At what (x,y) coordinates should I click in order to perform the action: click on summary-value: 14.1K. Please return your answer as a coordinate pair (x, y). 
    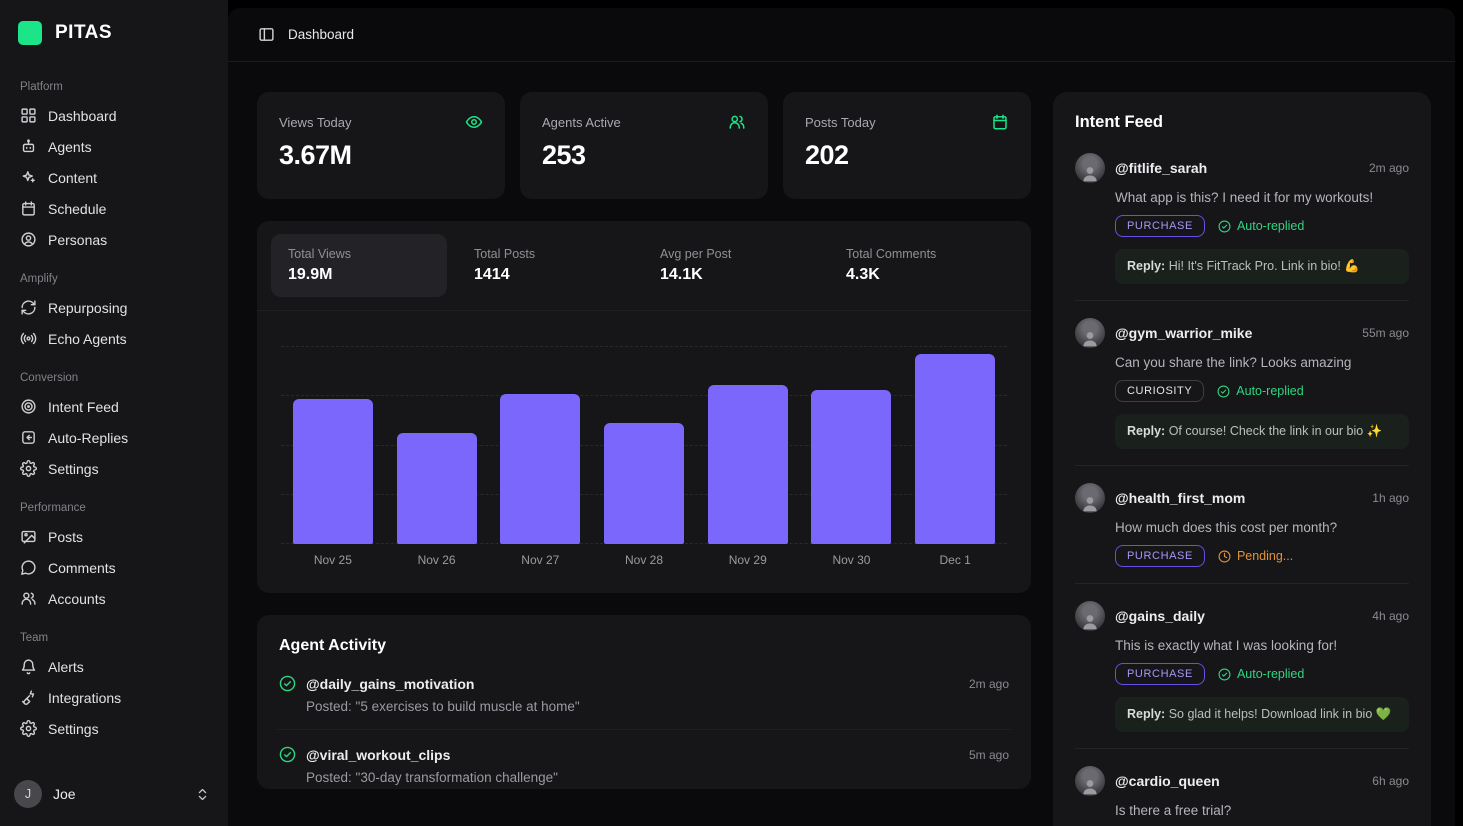
    Looking at the image, I should click on (681, 274).